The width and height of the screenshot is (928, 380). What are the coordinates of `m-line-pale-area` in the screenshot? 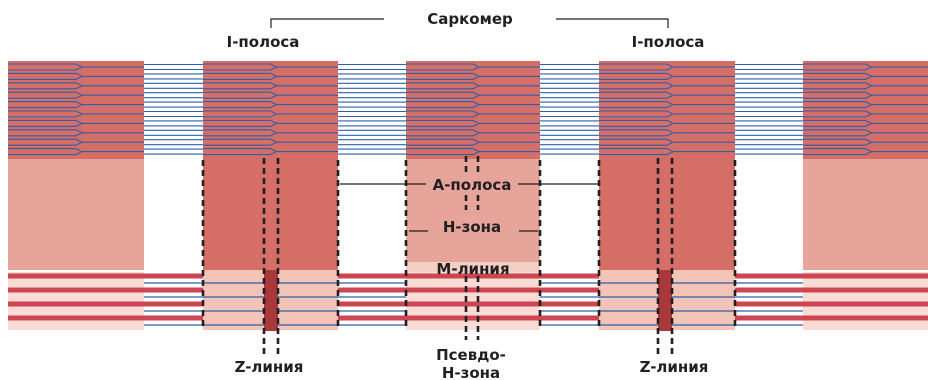 It's located at (473, 267).